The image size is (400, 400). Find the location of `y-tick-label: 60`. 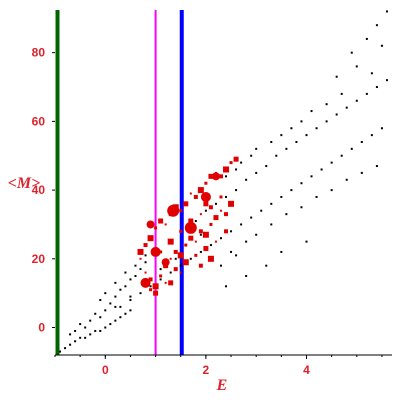

y-tick-label: 60 is located at coordinates (39, 121).